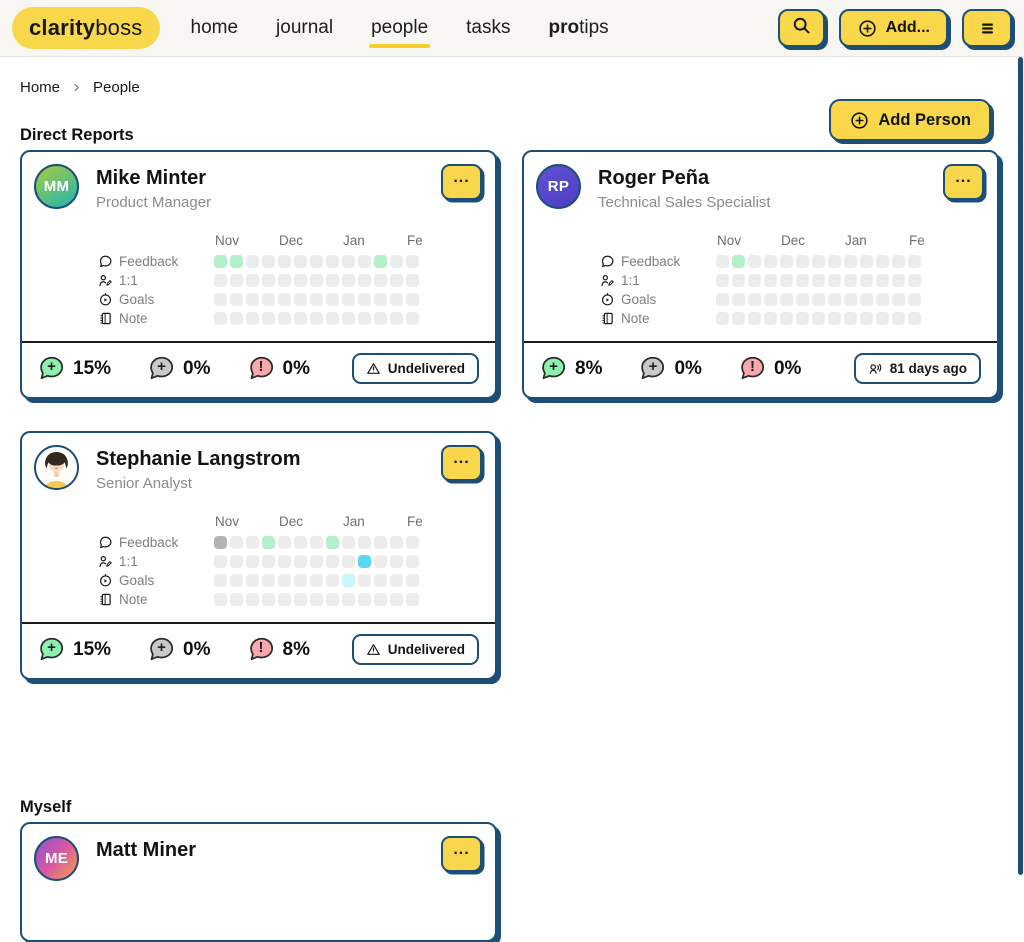 The image size is (1024, 942). Describe the element at coordinates (578, 27) in the screenshot. I see `nav-item-protips: protips` at that location.